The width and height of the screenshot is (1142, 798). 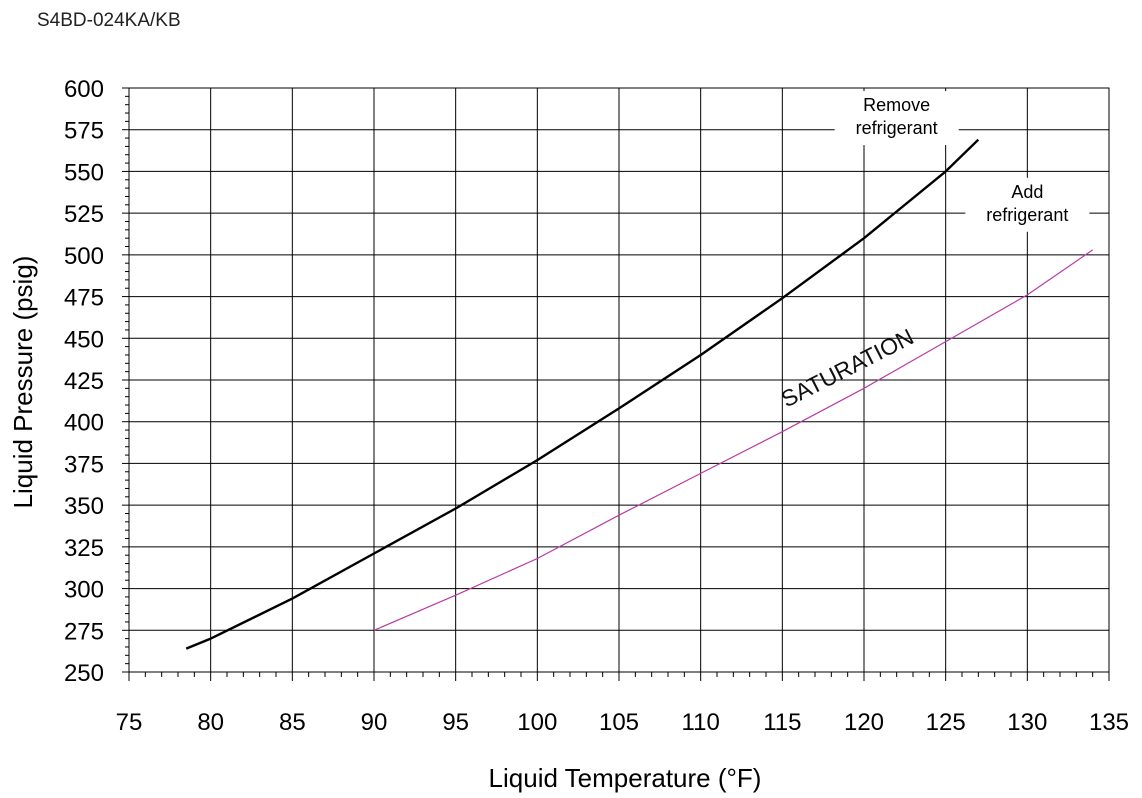 What do you see at coordinates (23, 382) in the screenshot?
I see `y-axis-title: Liquid Pressure (psig)` at bounding box center [23, 382].